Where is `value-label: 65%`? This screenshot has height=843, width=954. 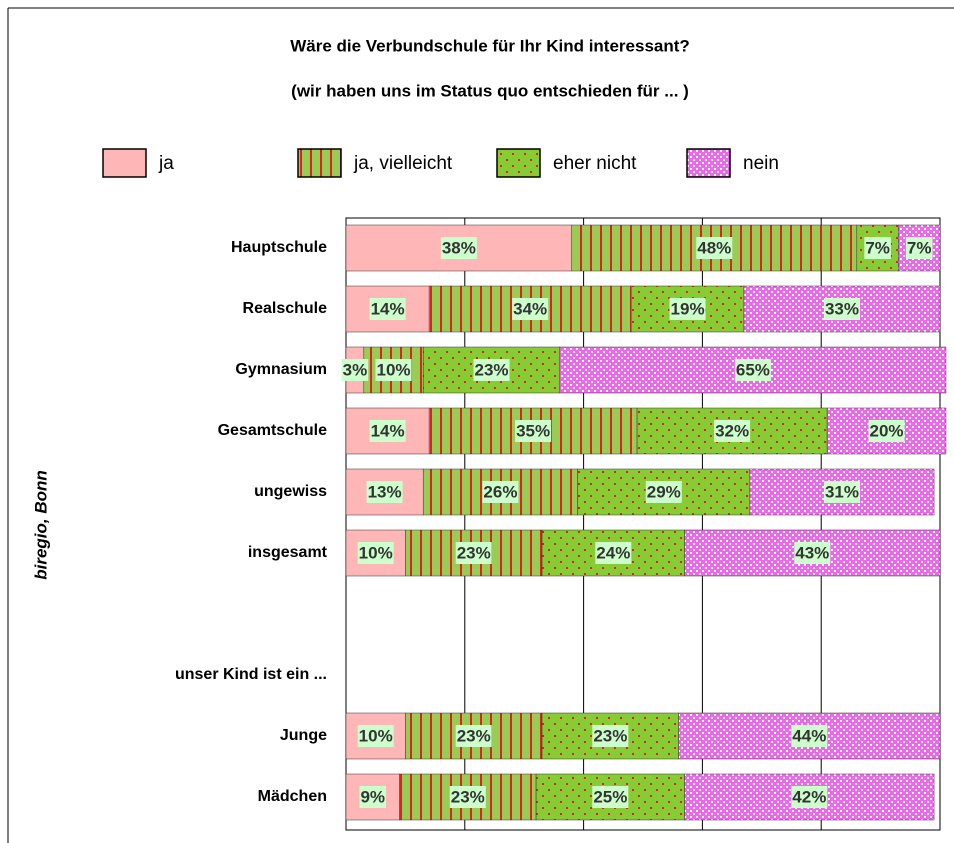
value-label: 65% is located at coordinates (753, 369).